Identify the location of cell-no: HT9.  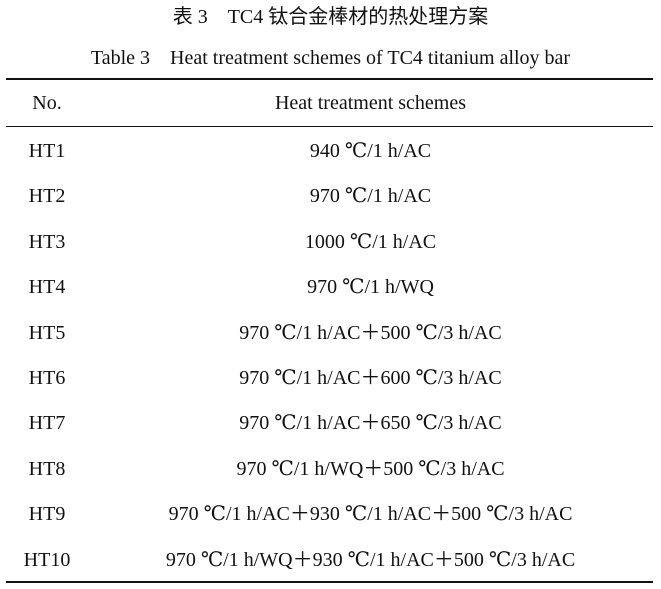
(47, 514).